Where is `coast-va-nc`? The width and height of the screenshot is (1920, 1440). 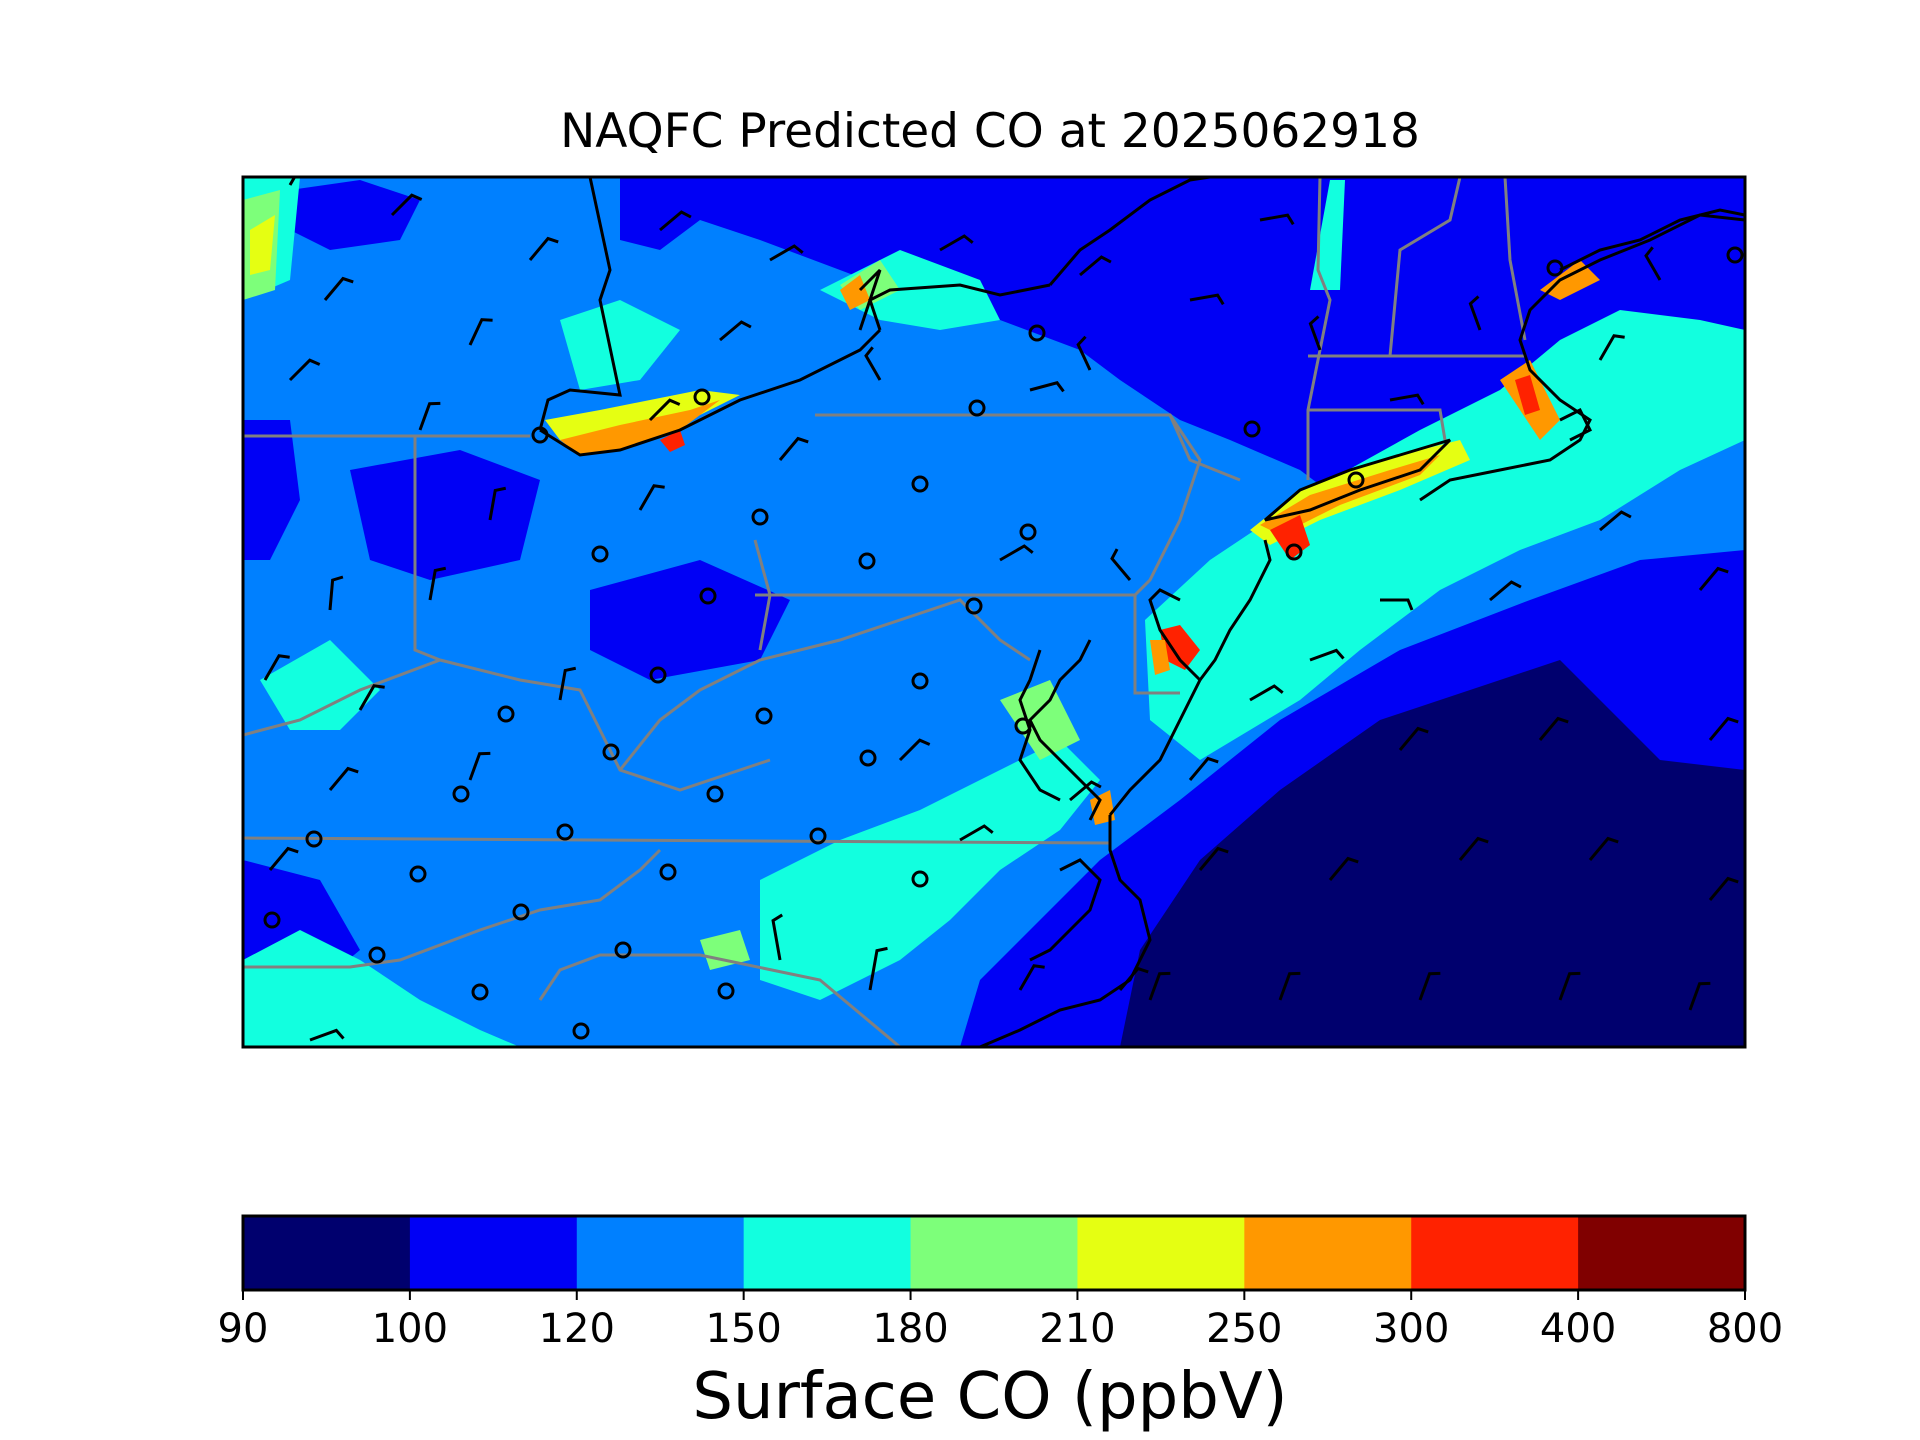
coast-va-nc is located at coordinates (1065, 931).